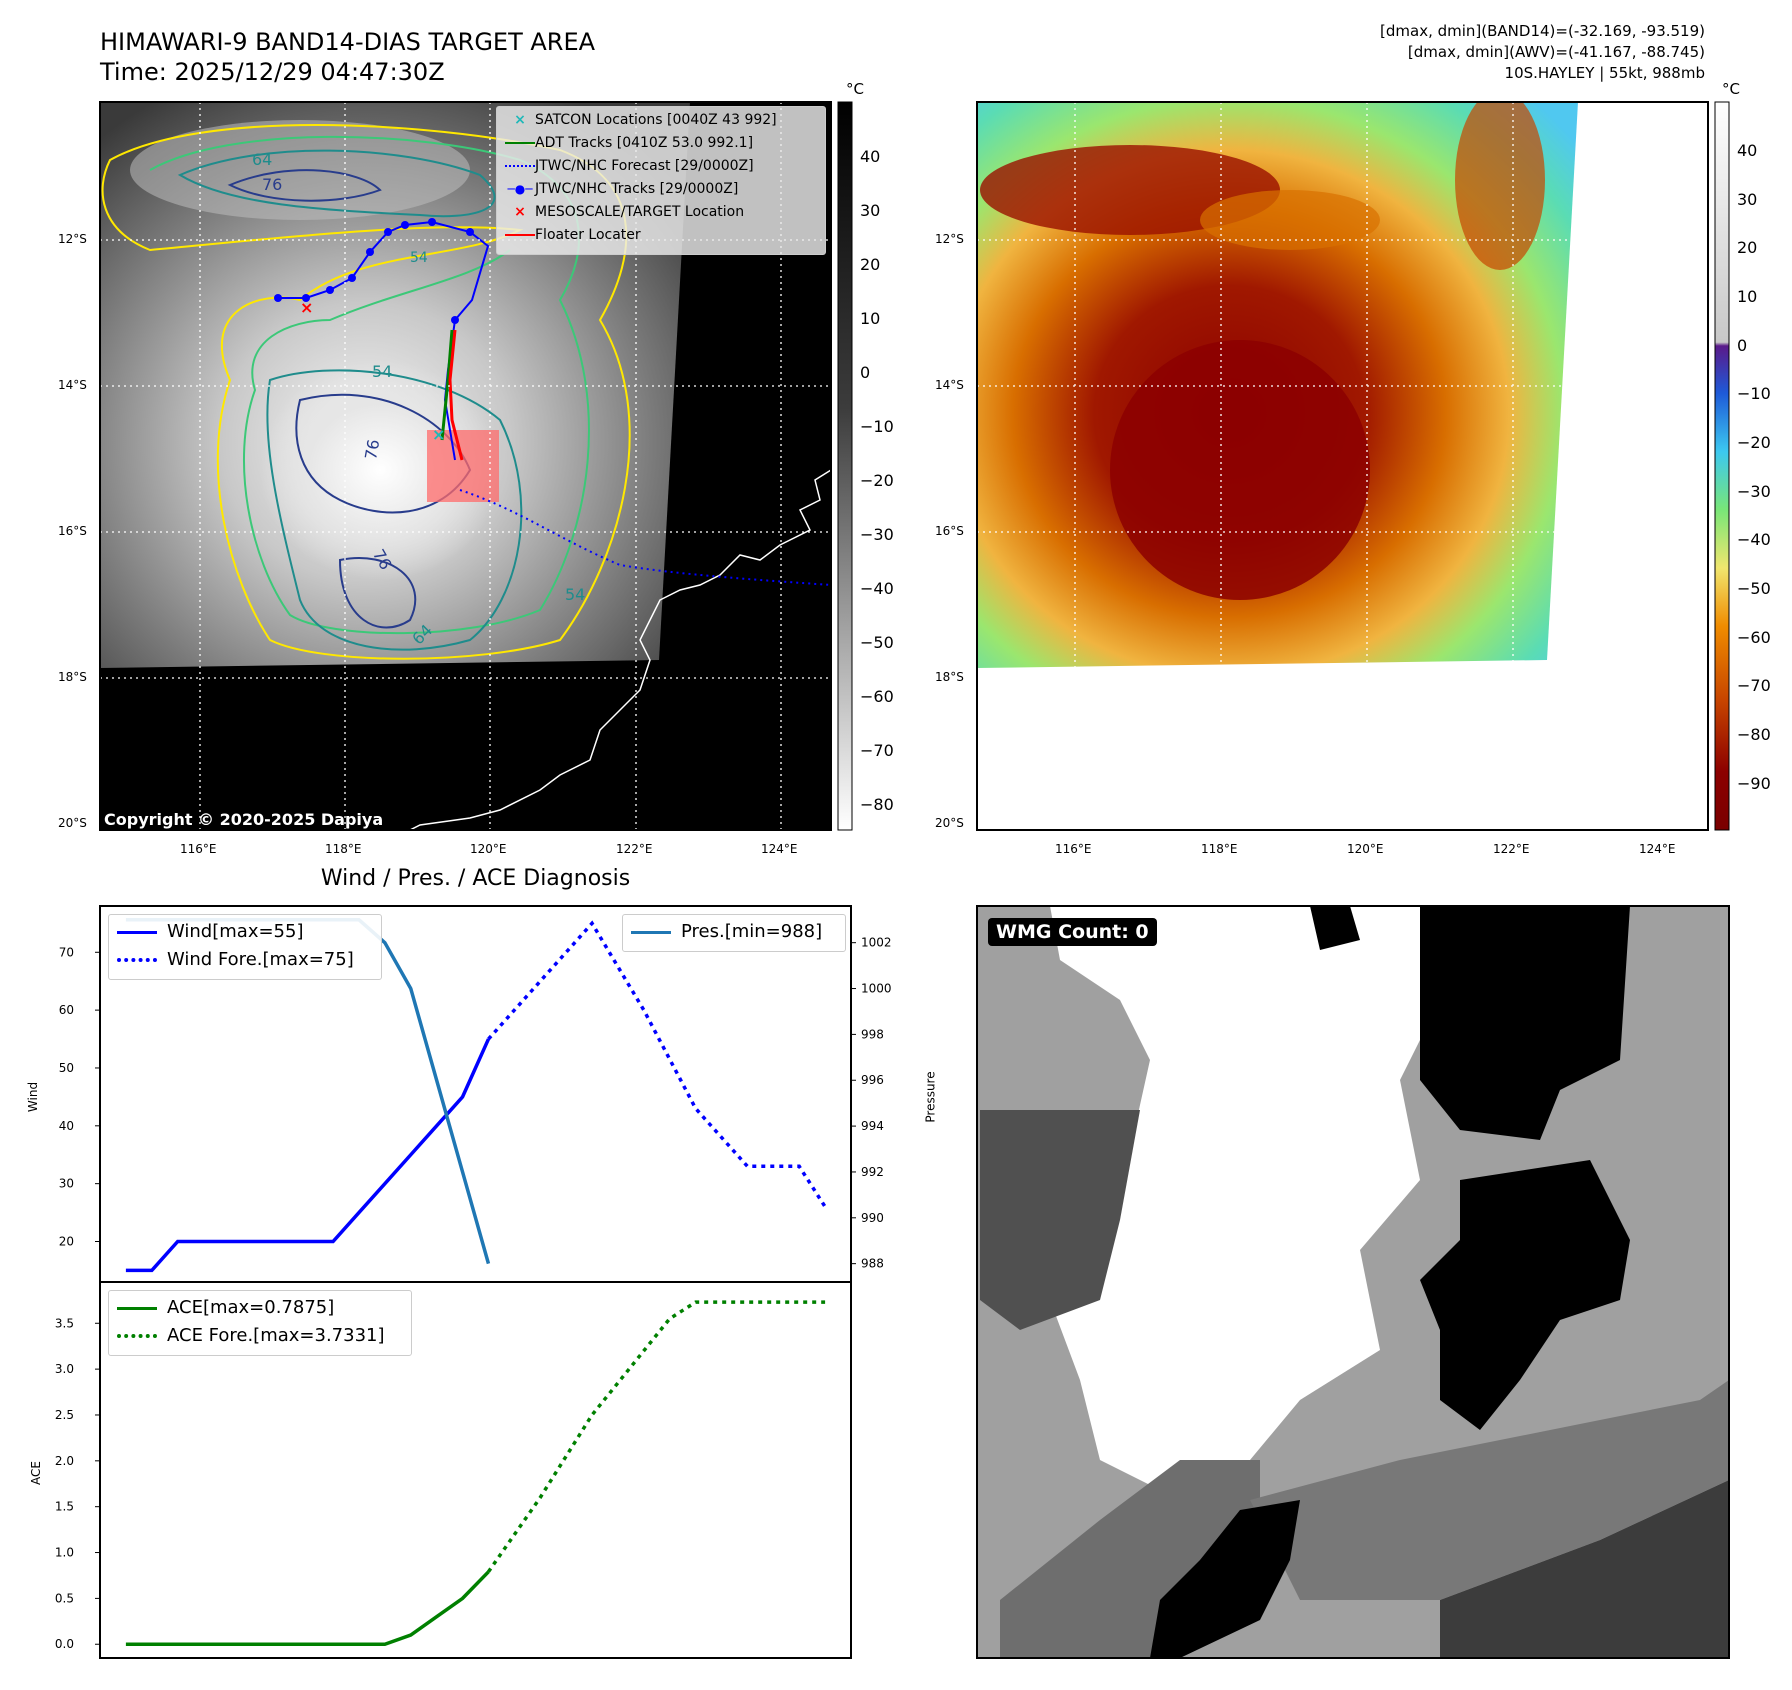 The height and width of the screenshot is (1690, 1792). I want to click on map-lat-label-20s: 20°S, so click(72, 823).